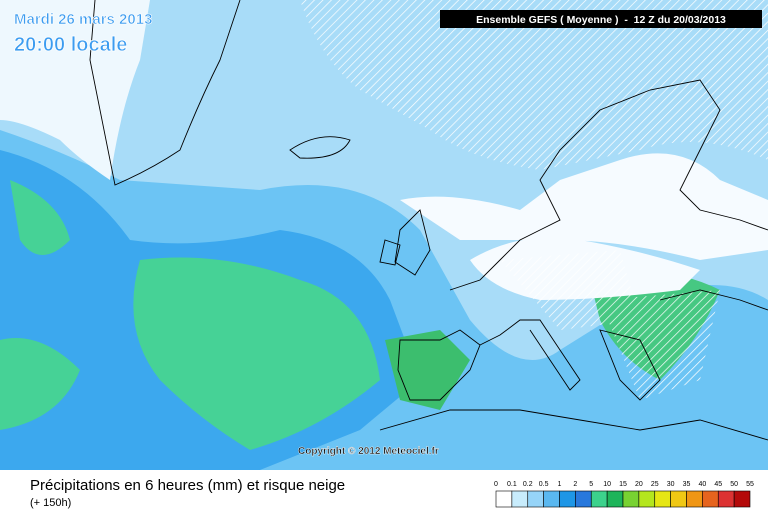  I want to click on legend: 0 0.1 0.2 0.5 1 2 5 10 15 20 25 30 35 40 45 50 55, so click(624, 494).